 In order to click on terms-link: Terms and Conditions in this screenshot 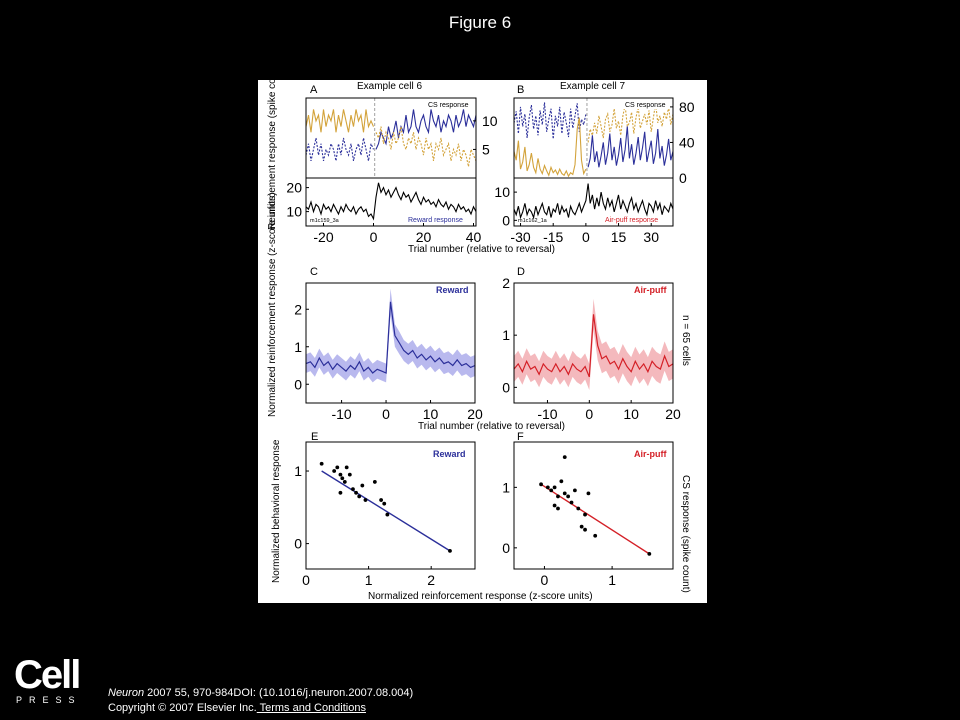, I will do `click(311, 708)`.